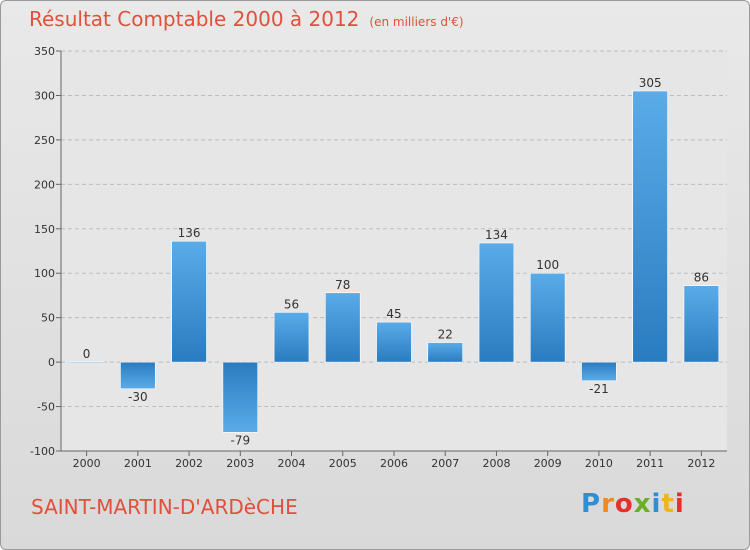 The height and width of the screenshot is (550, 750). I want to click on logo-letter: r, so click(608, 504).